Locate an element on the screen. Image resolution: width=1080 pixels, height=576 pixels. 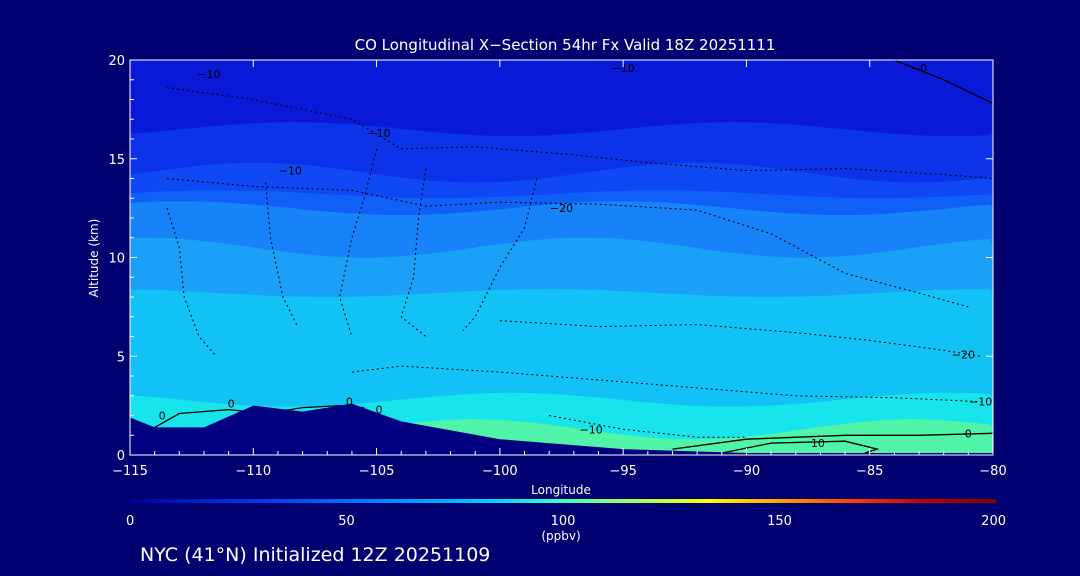
x-tick-label: −100 is located at coordinates (500, 471).